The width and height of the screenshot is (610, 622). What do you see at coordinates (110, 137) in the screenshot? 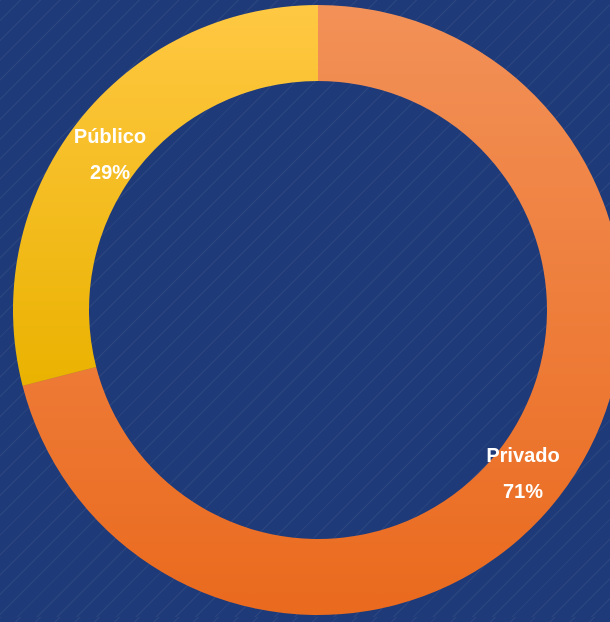
I see `slice-label-publico: Público` at bounding box center [110, 137].